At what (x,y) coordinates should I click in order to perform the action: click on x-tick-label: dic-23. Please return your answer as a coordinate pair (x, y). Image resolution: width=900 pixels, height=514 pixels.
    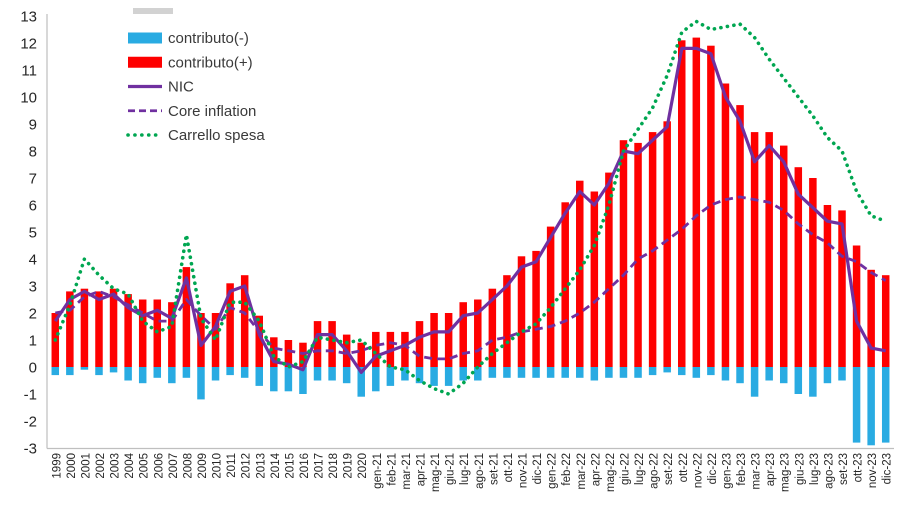
    Looking at the image, I should click on (888, 468).